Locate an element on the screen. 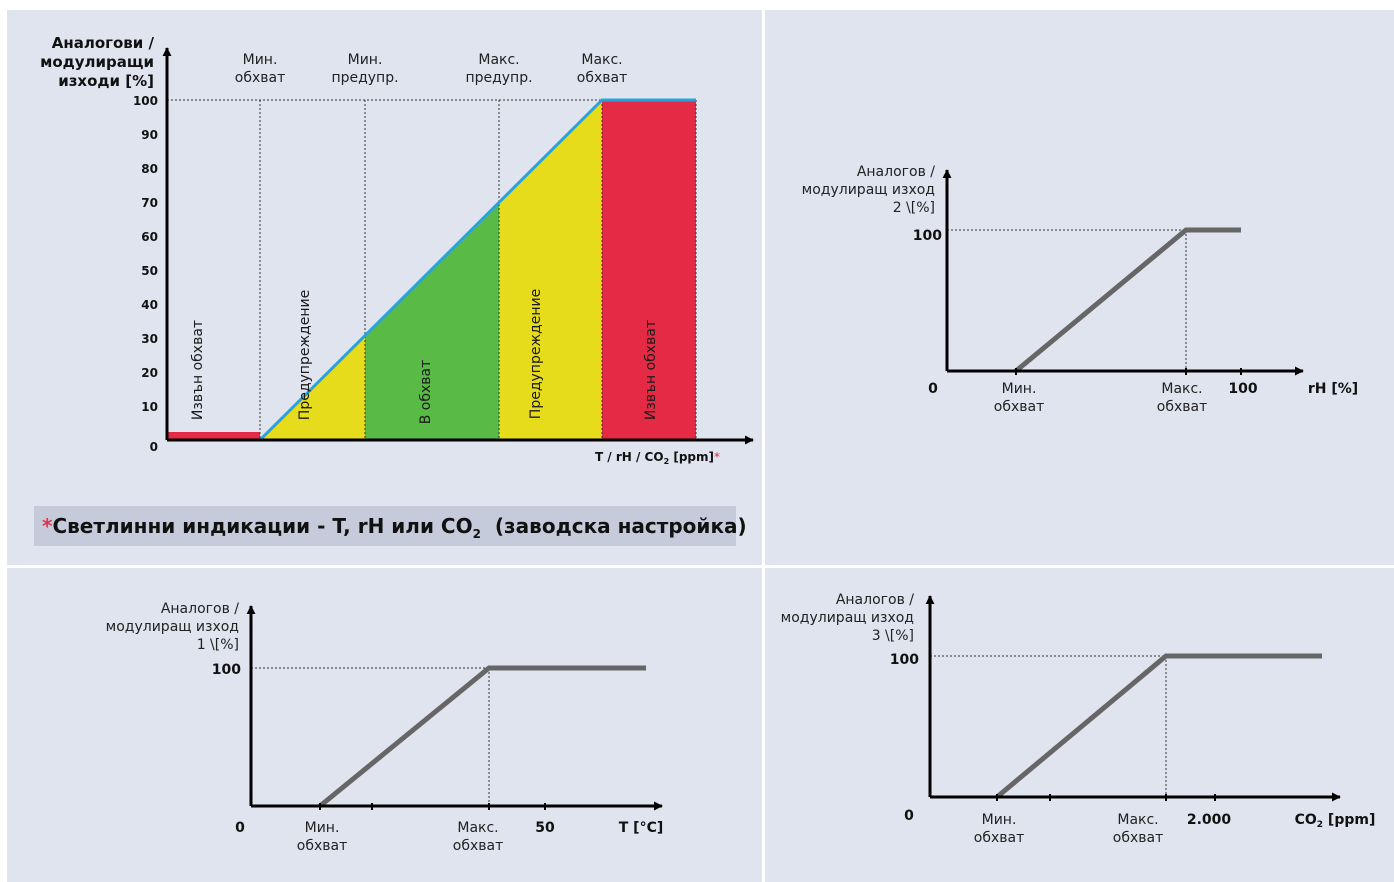  zone-label-warning-low: Предупреждение is located at coordinates (305, 355).